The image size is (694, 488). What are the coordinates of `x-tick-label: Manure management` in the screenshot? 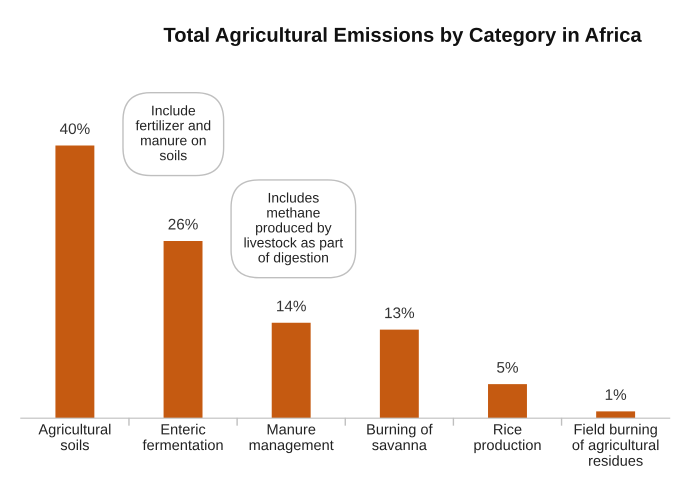 It's located at (292, 439).